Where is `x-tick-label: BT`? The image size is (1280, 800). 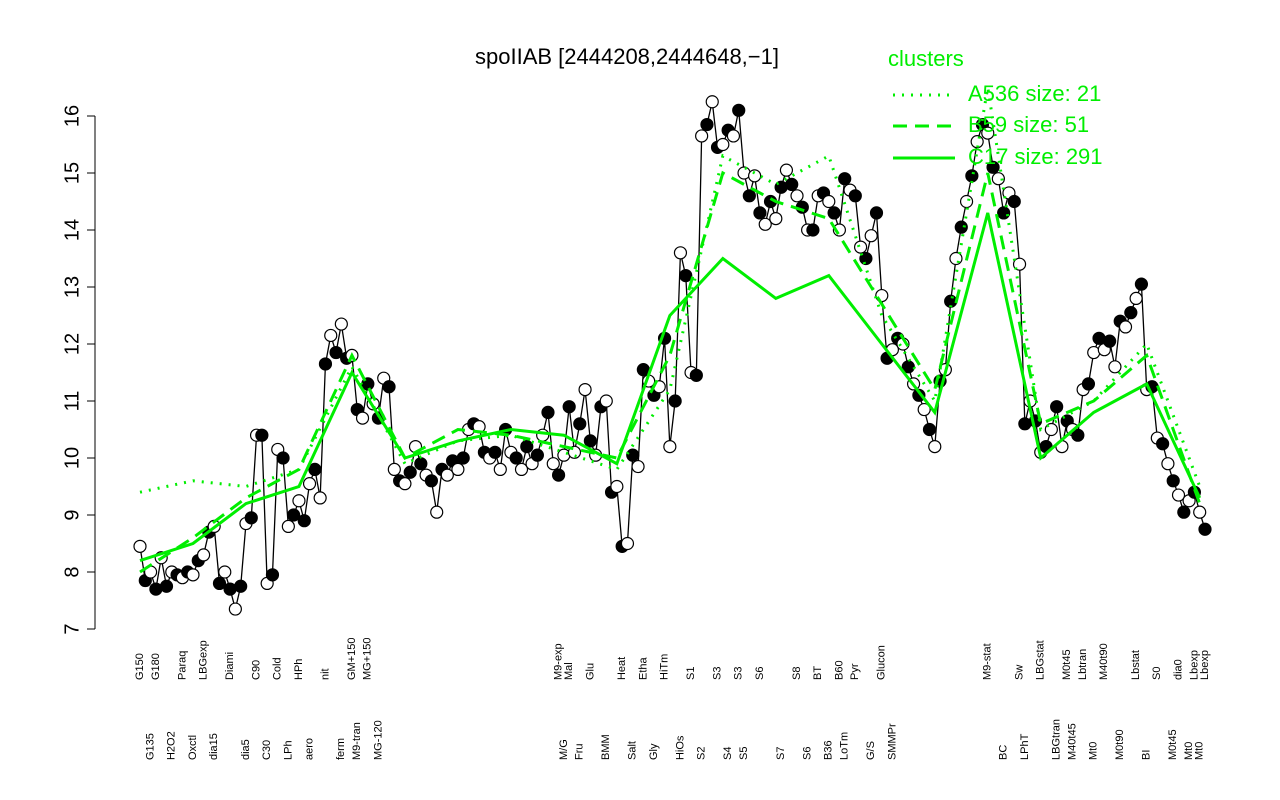 x-tick-label: BT is located at coordinates (818, 673).